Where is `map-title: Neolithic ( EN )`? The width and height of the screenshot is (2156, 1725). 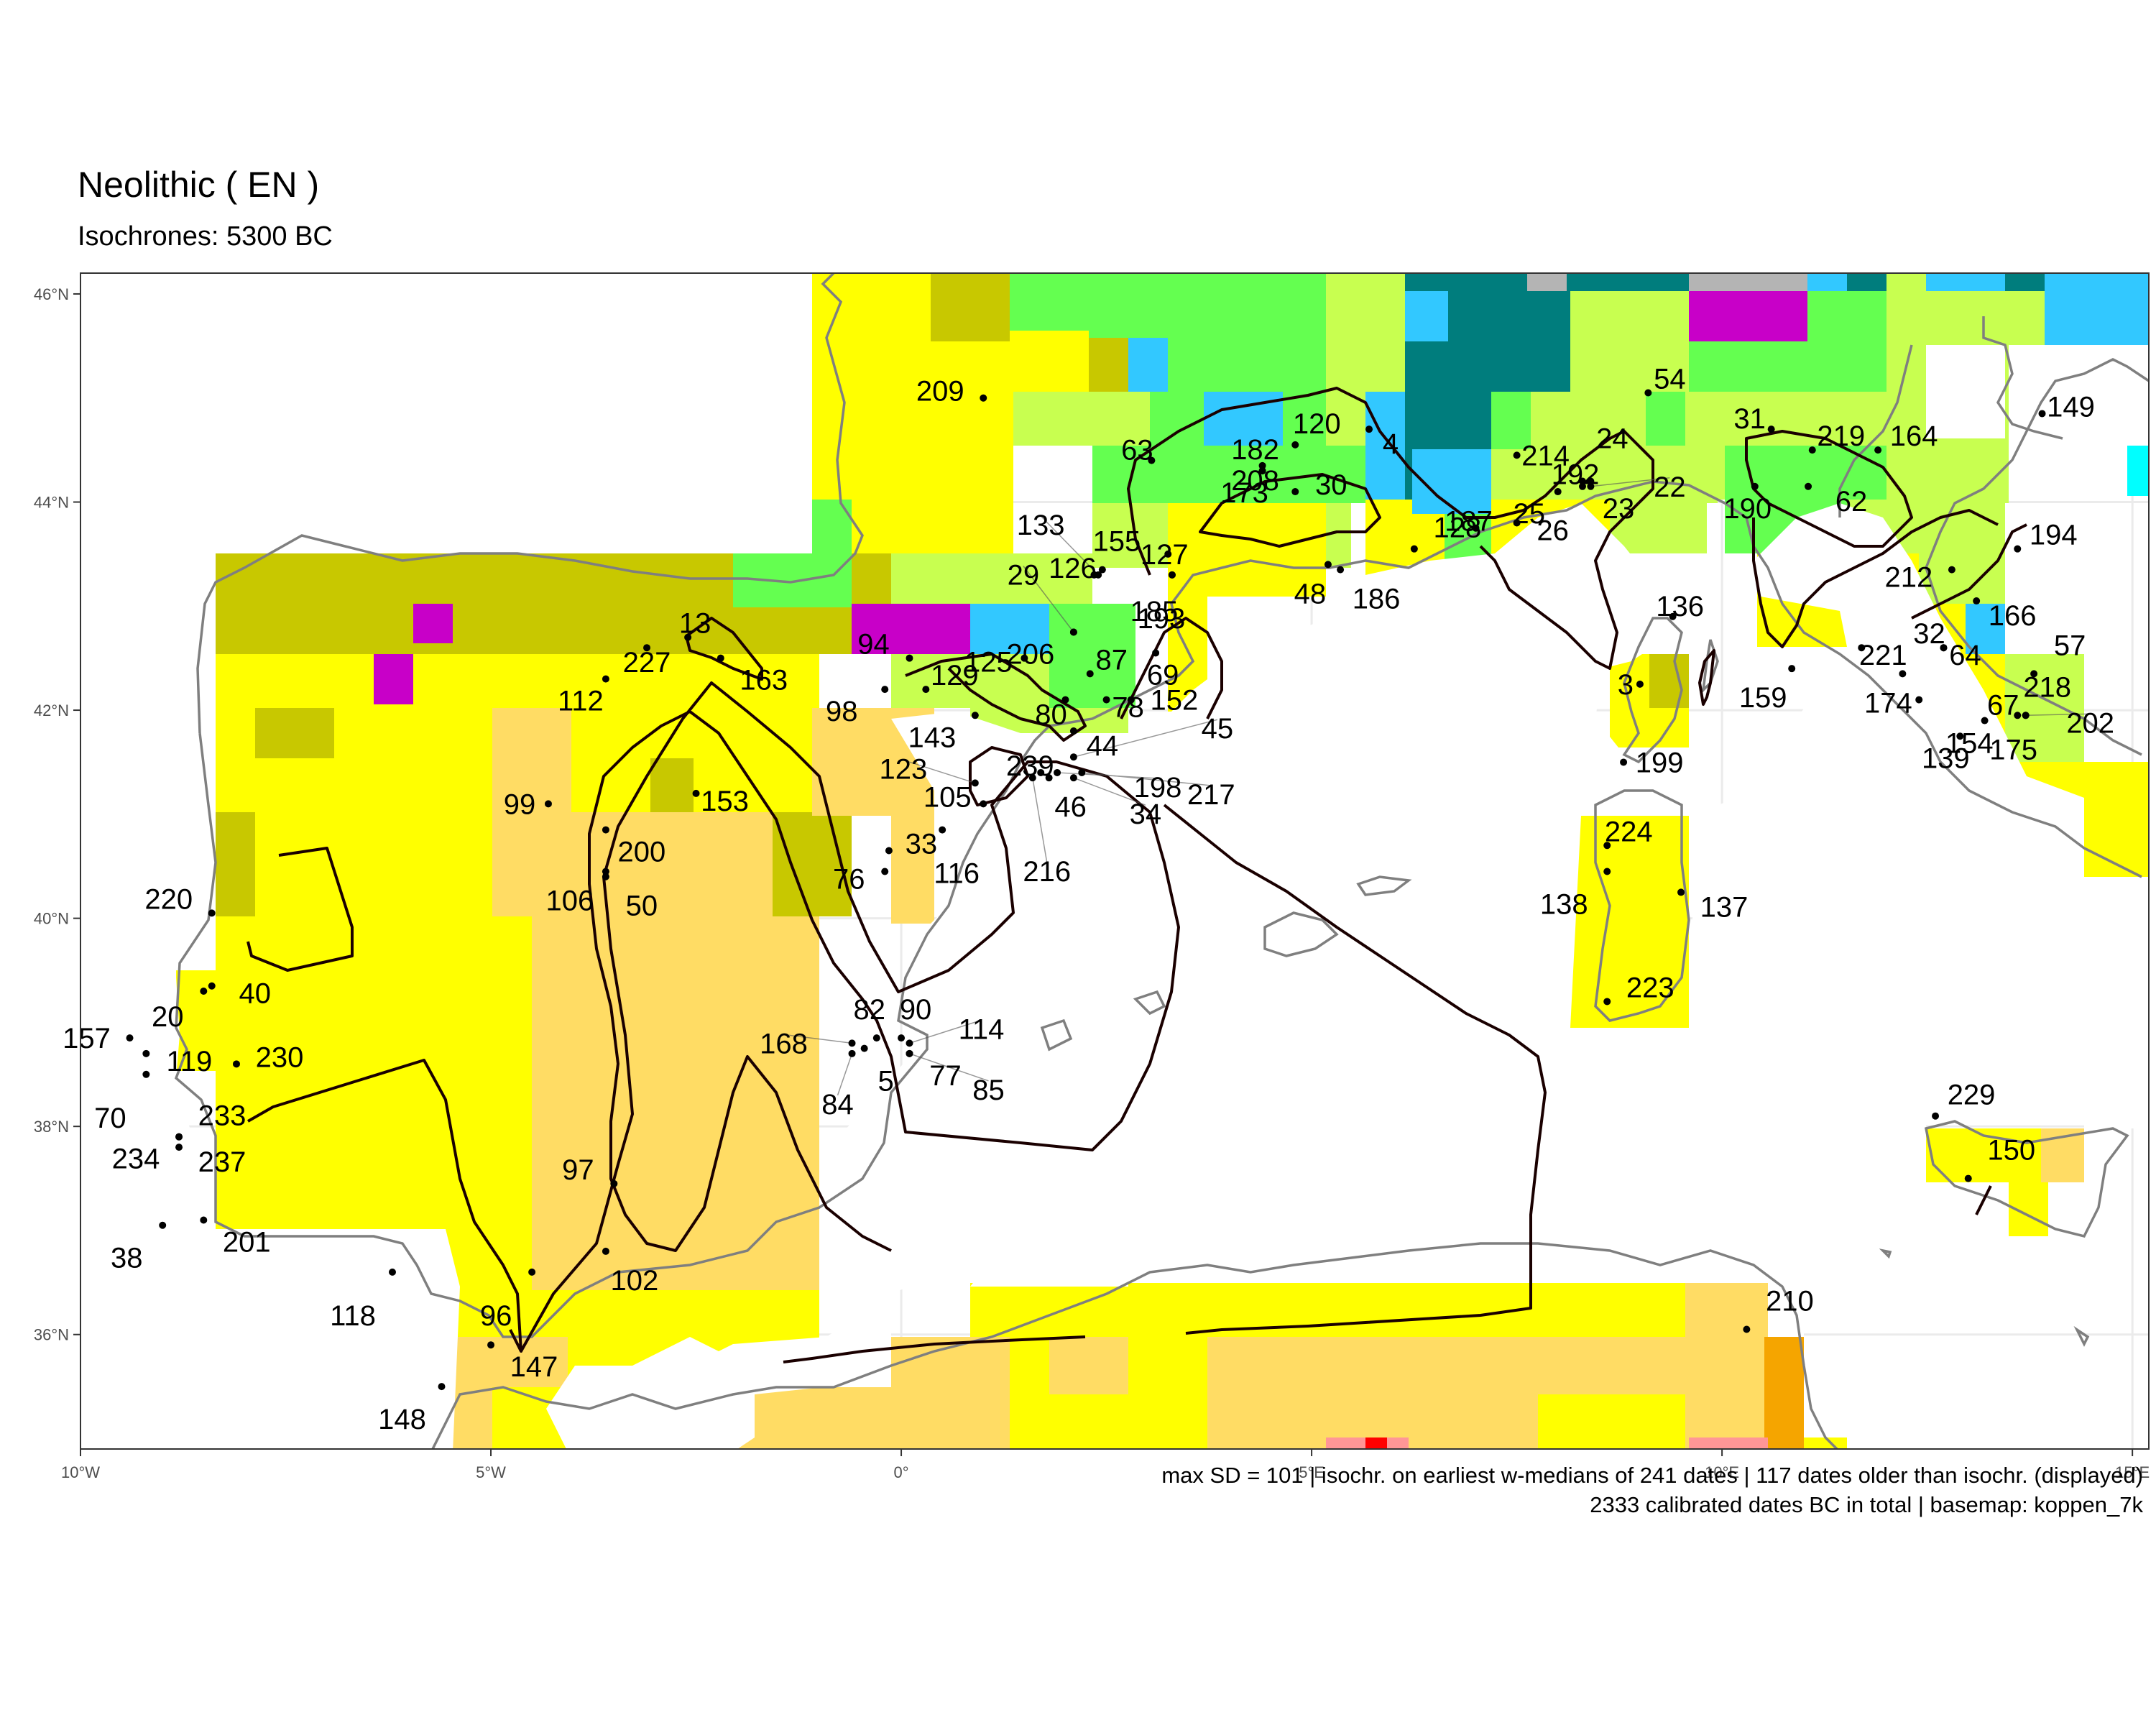 map-title: Neolithic ( EN ) is located at coordinates (199, 185).